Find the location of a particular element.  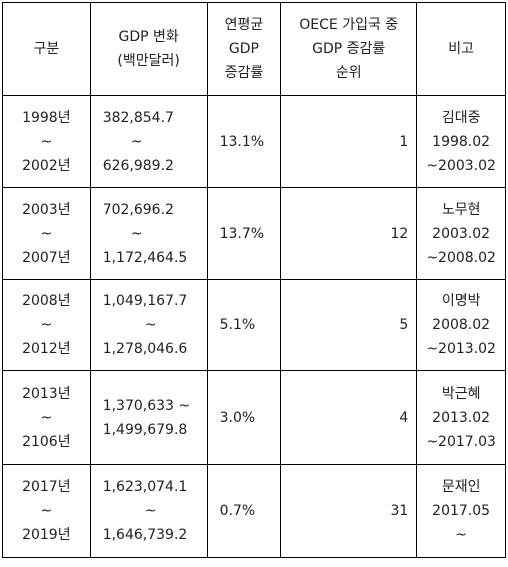

header-rank: OECE 가입국 중 GDP 증감률 순위 is located at coordinates (349, 49).